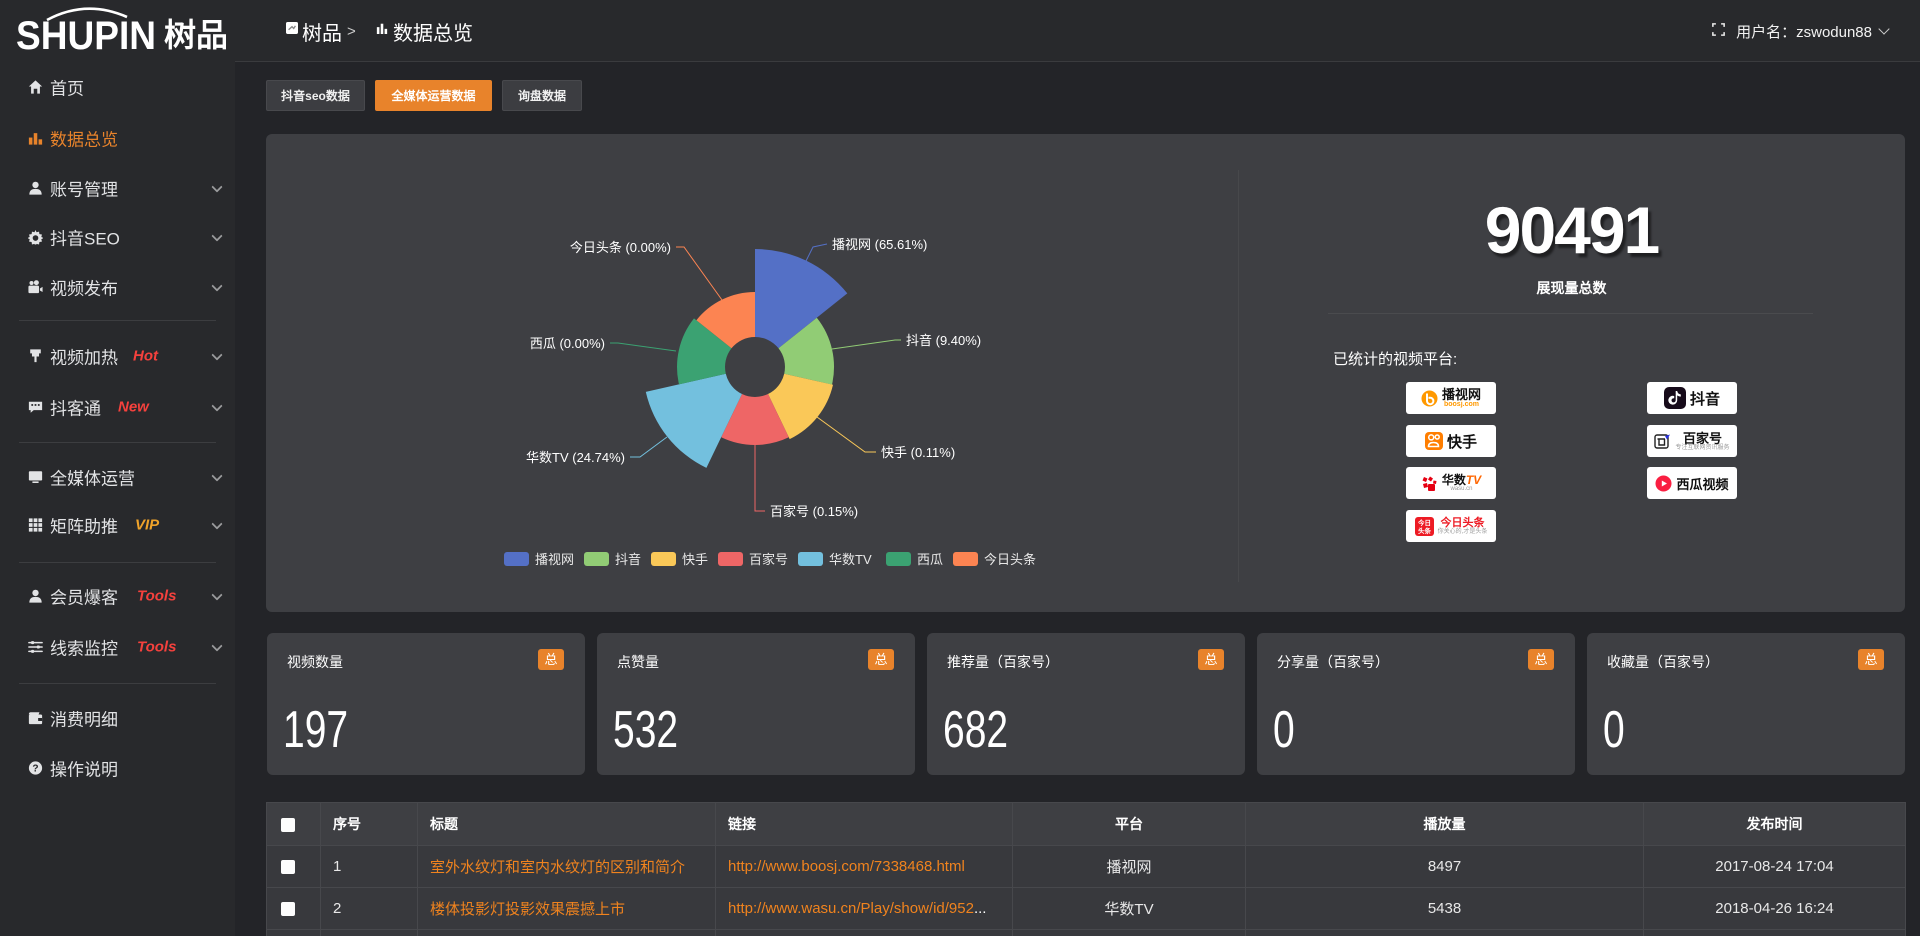 This screenshot has width=1920, height=936. Describe the element at coordinates (918, 452) in the screenshot. I see `svg-text: 快手 (0.11%)` at that location.